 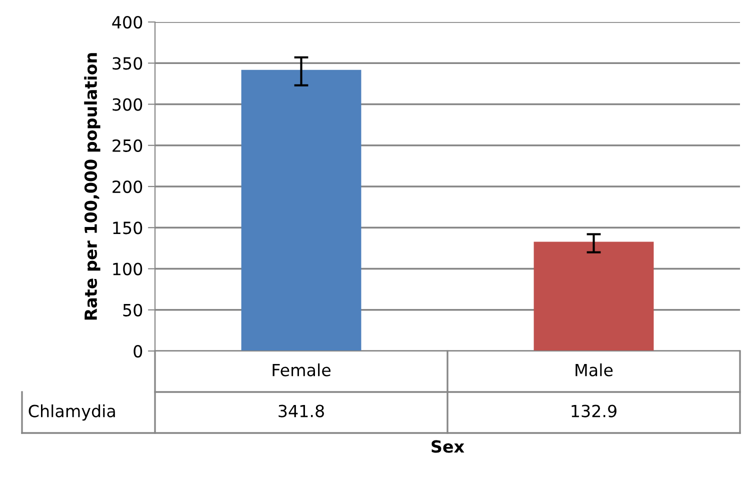 What do you see at coordinates (138, 351) in the screenshot?
I see `y-tick-label: 0` at bounding box center [138, 351].